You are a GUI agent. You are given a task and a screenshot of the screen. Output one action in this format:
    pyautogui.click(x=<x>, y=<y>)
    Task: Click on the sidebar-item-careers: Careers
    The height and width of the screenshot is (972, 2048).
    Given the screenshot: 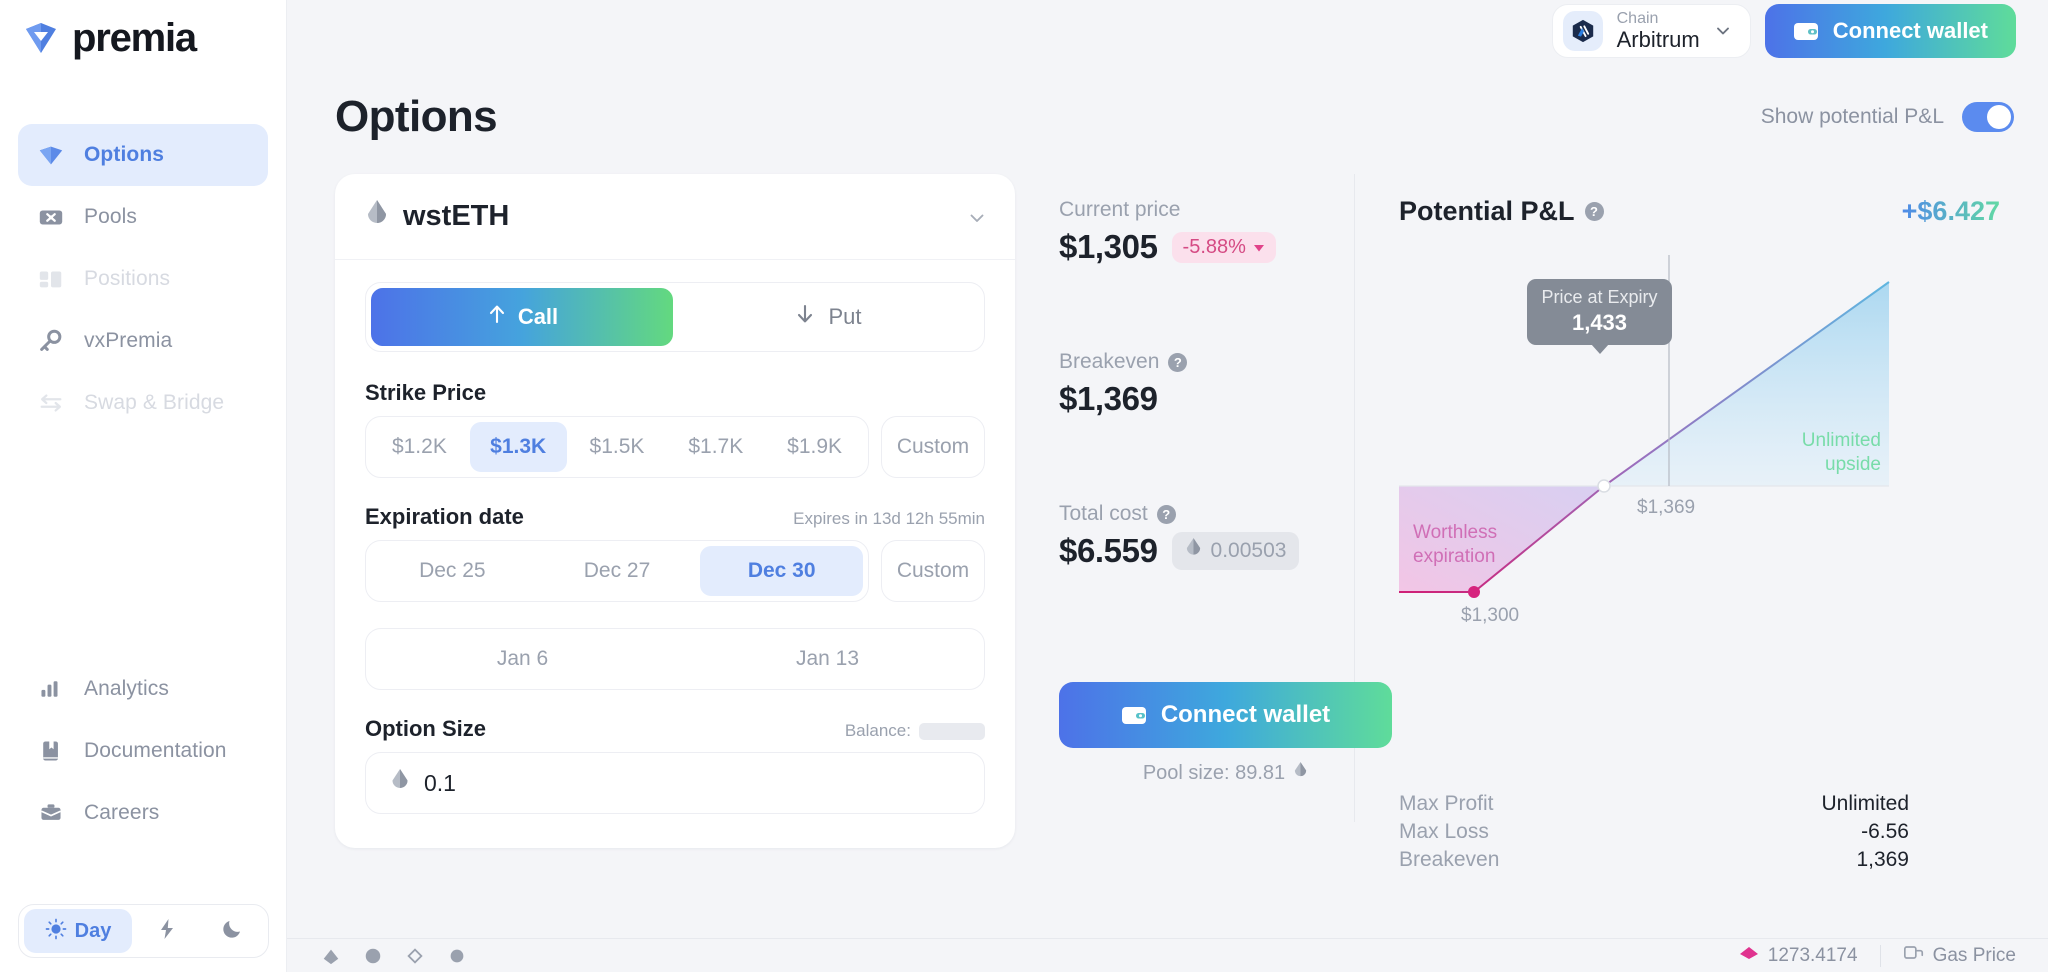 What is the action you would take?
    pyautogui.click(x=143, y=813)
    